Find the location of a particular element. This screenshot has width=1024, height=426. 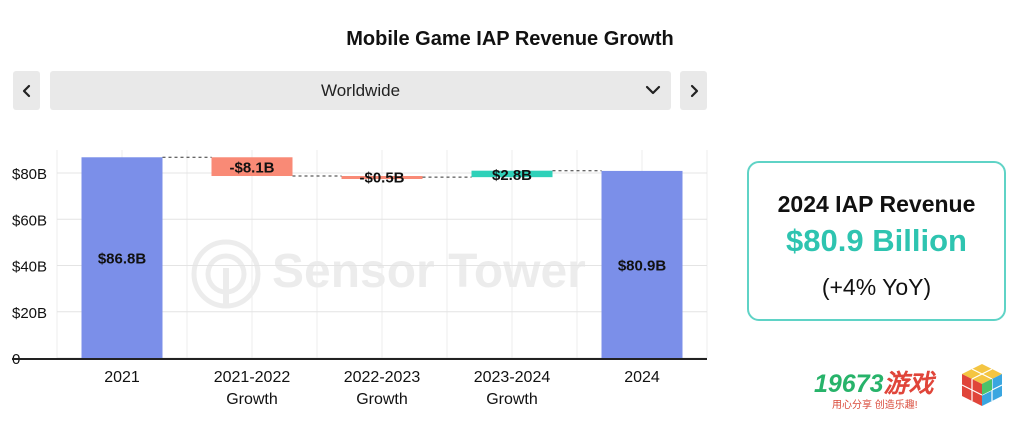

increase-bar is located at coordinates (512, 174).